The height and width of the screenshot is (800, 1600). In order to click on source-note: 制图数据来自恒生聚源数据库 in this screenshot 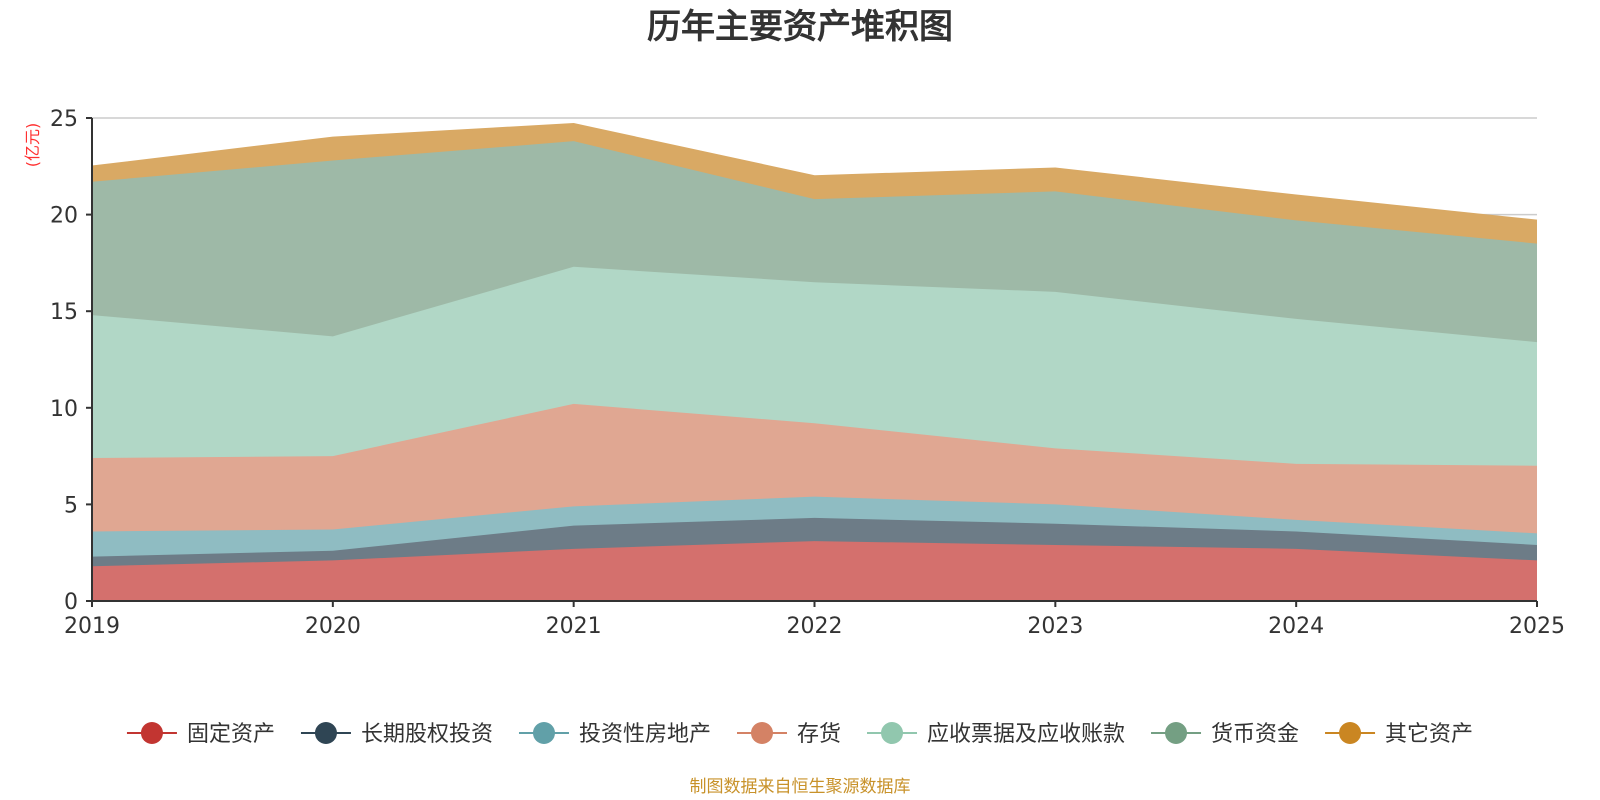, I will do `click(800, 787)`.